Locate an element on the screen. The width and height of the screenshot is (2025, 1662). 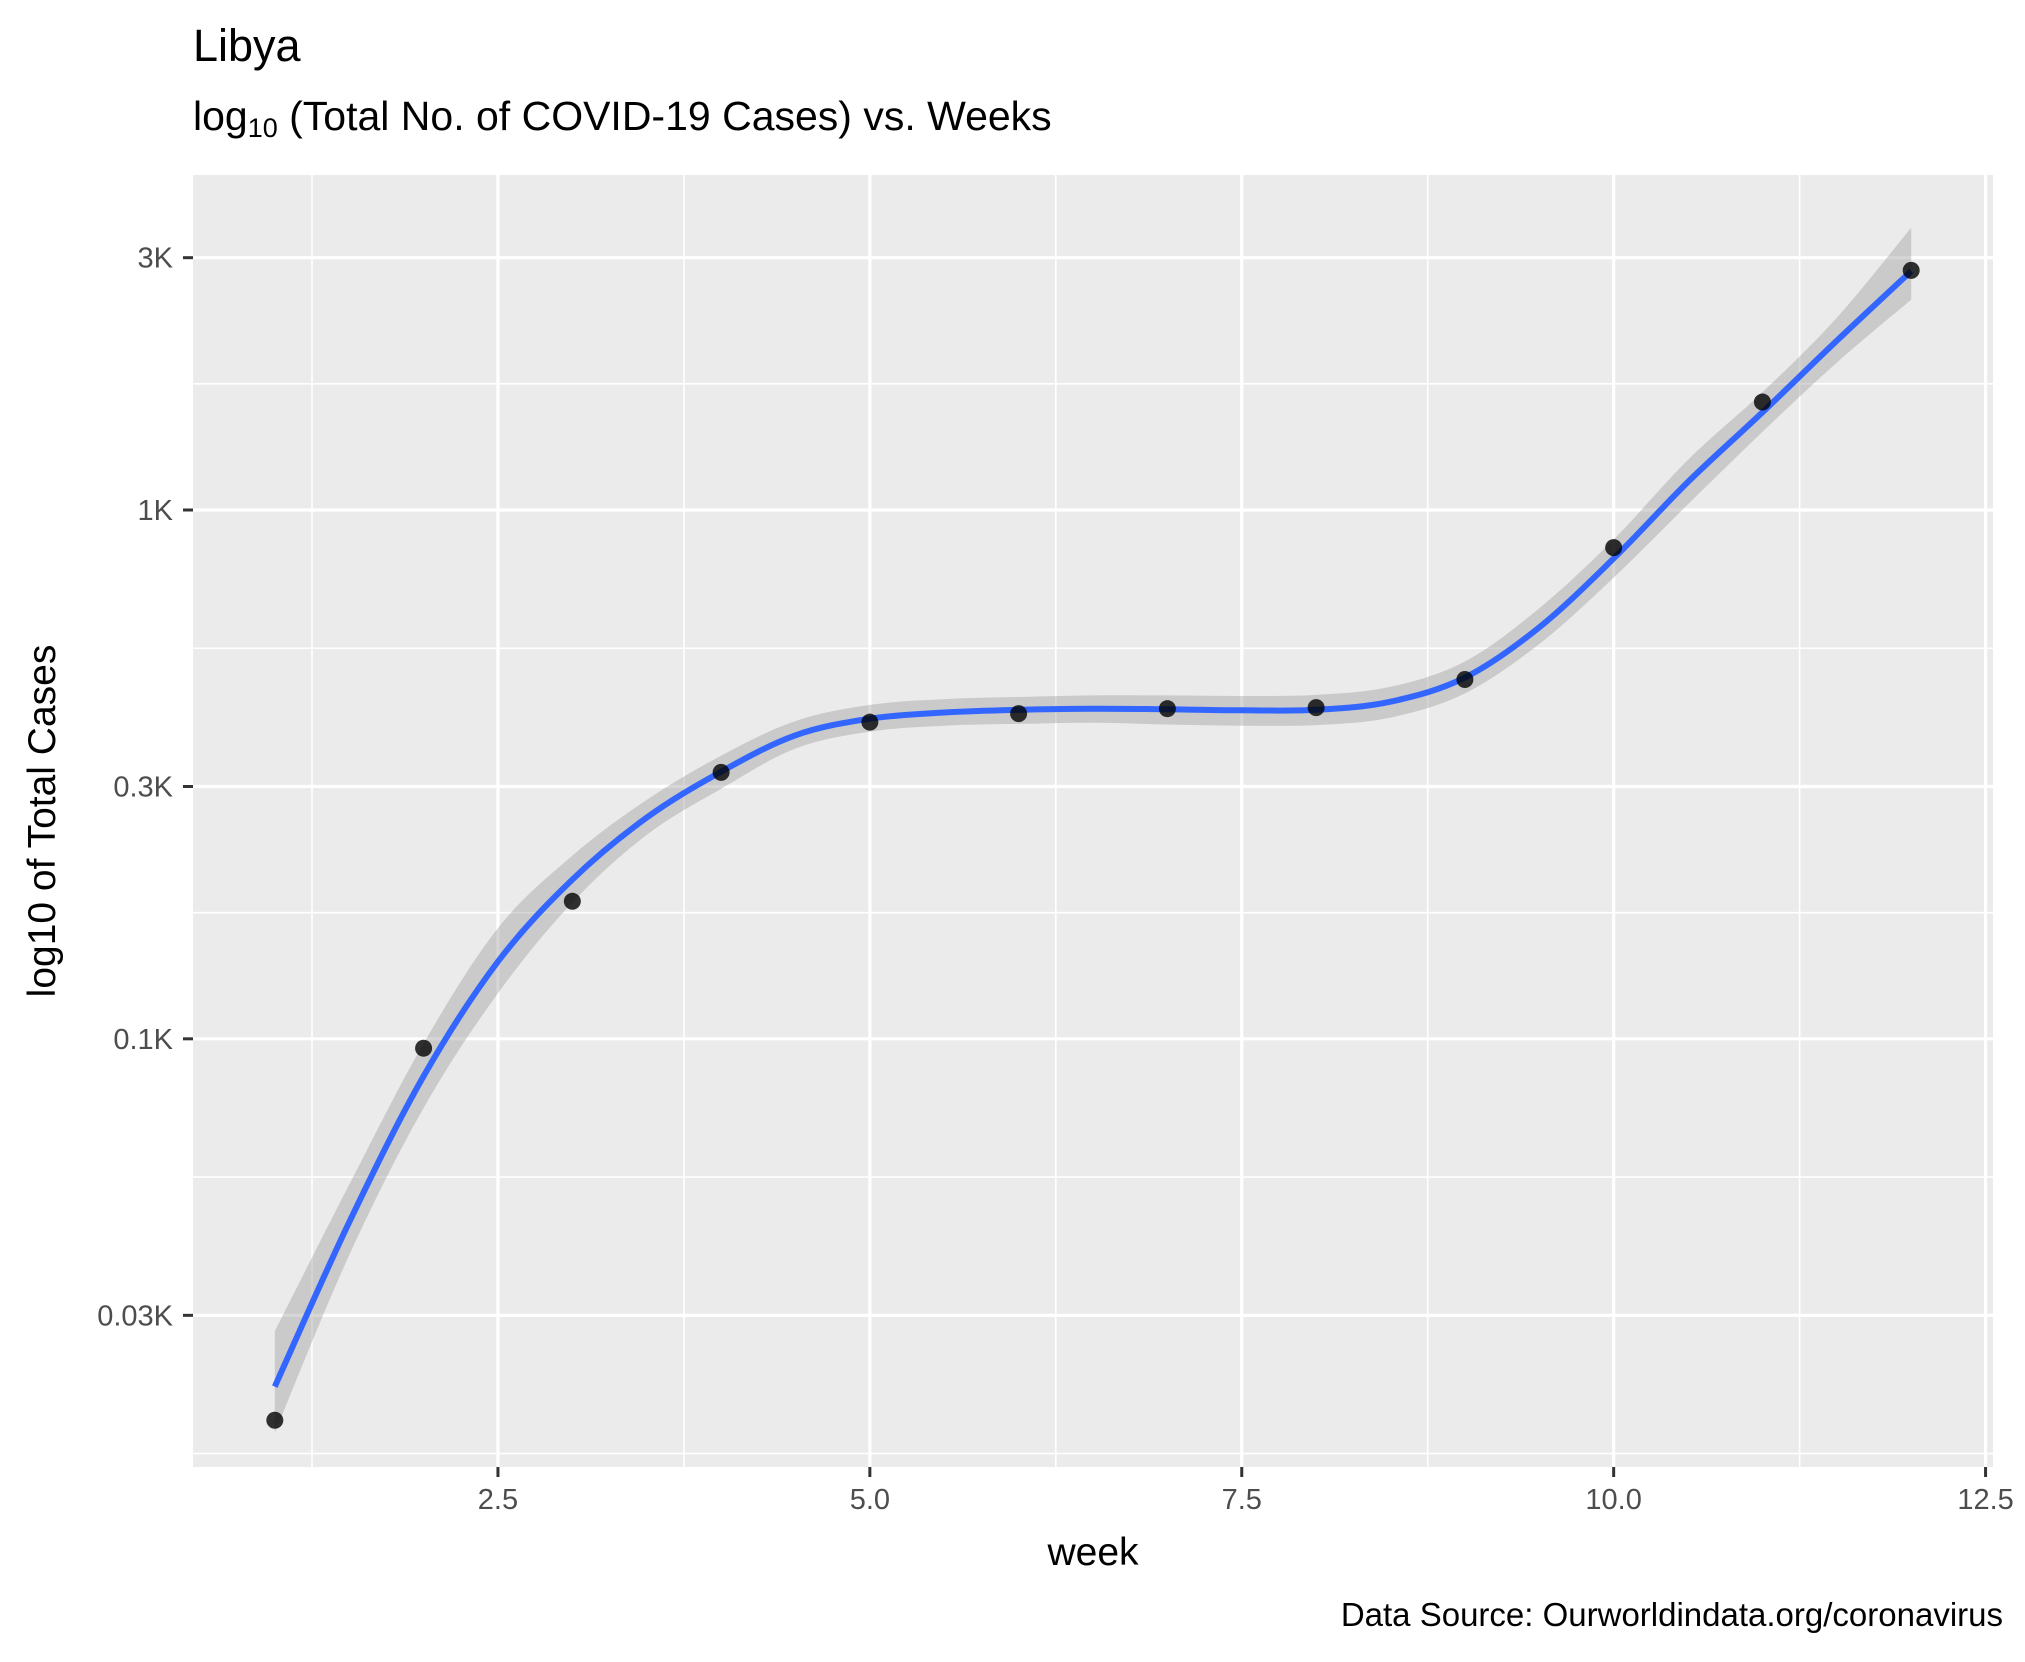
x-tick-label: 2.5 is located at coordinates (498, 1500).